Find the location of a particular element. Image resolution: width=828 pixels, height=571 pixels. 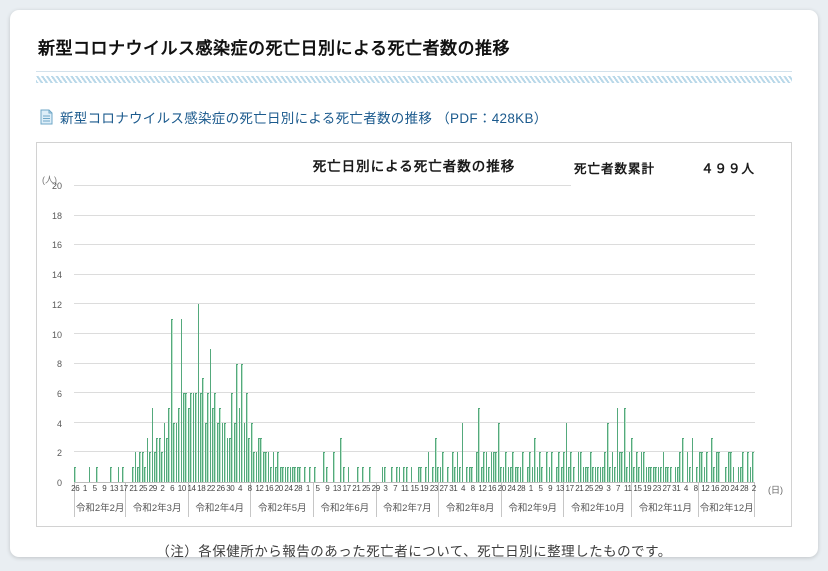

x-tick-label: 19 is located at coordinates (647, 488).